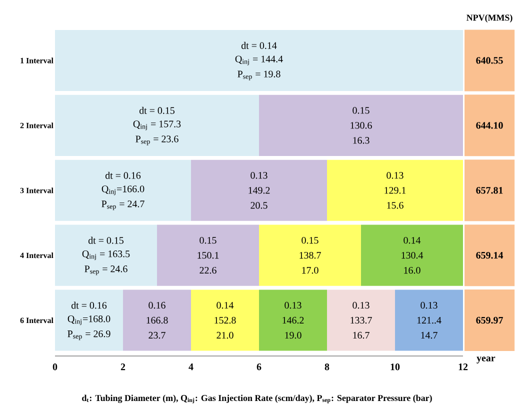 This screenshot has width=515, height=412. What do you see at coordinates (429, 335) in the screenshot?
I see `annotation: 14.7` at bounding box center [429, 335].